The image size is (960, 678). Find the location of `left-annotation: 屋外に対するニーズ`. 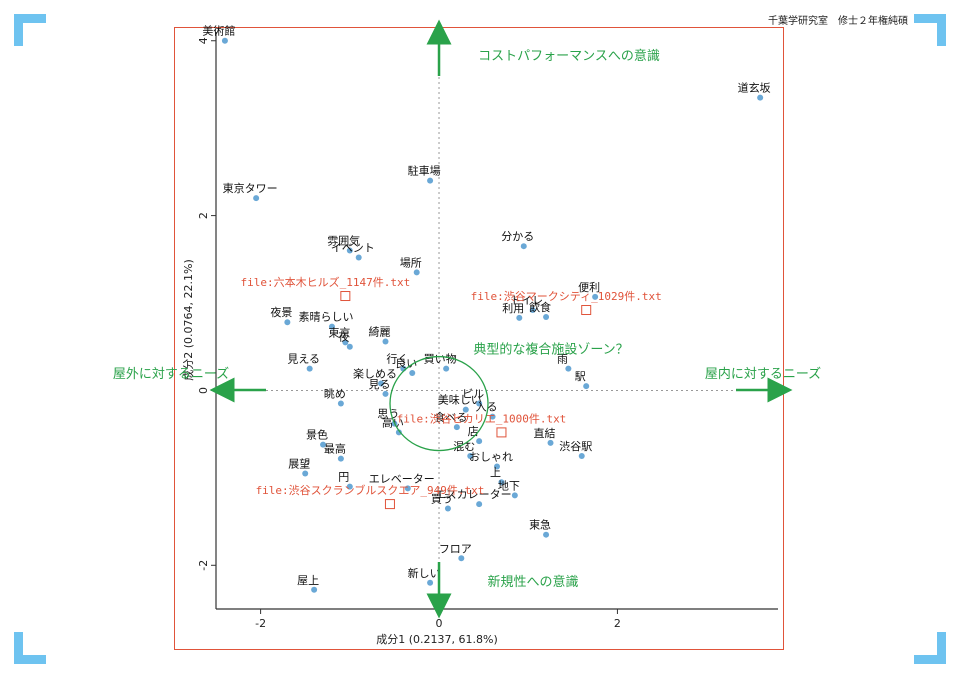

left-annotation: 屋外に対するニーズ is located at coordinates (171, 374).